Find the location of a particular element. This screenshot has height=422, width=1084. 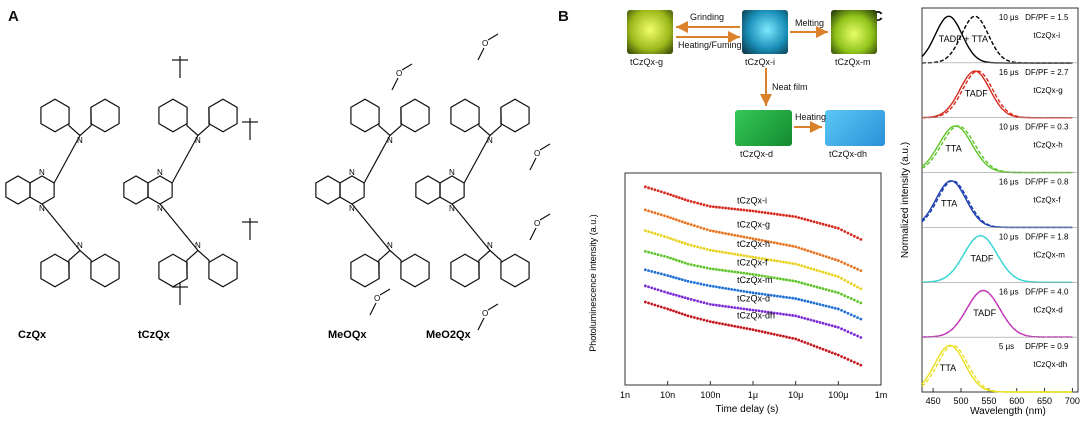

methoxy-bond is located at coordinates (373, 309).